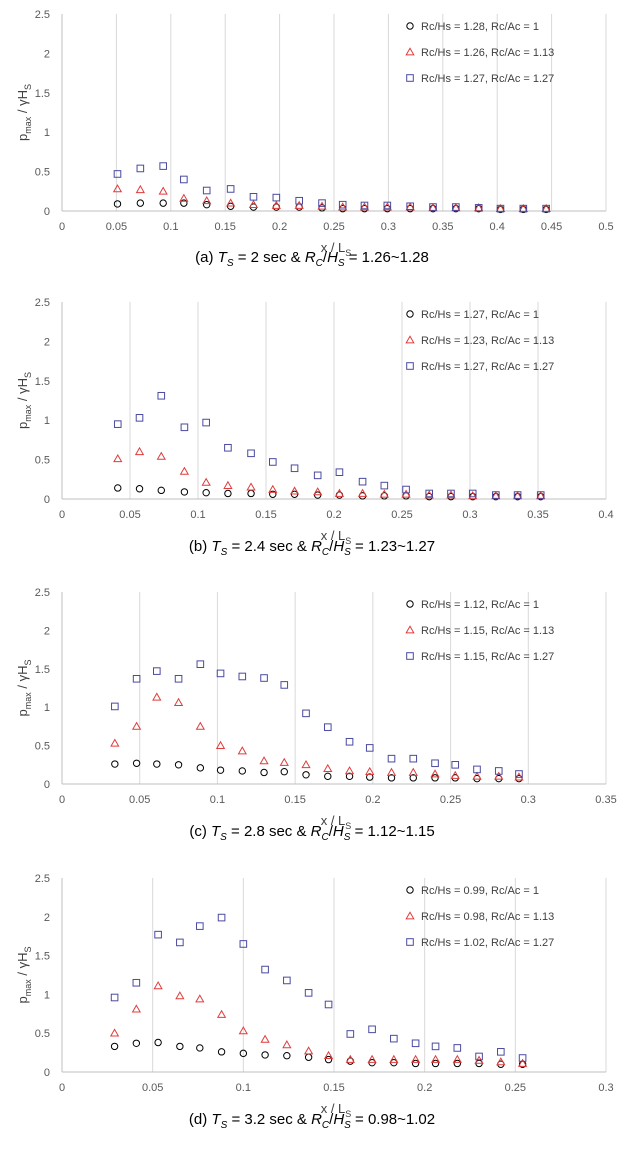  I want to click on x-tick-label: 0.3, so click(528, 800).